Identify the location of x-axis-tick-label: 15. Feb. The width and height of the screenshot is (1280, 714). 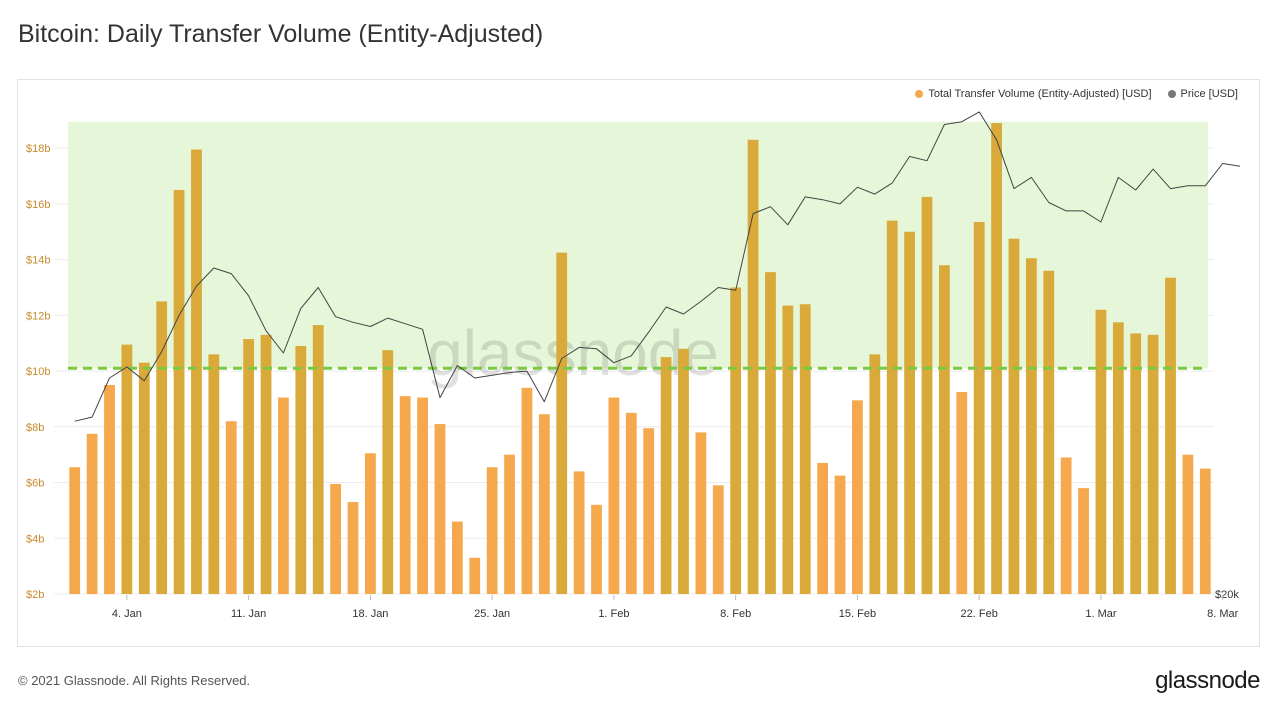
(857, 614).